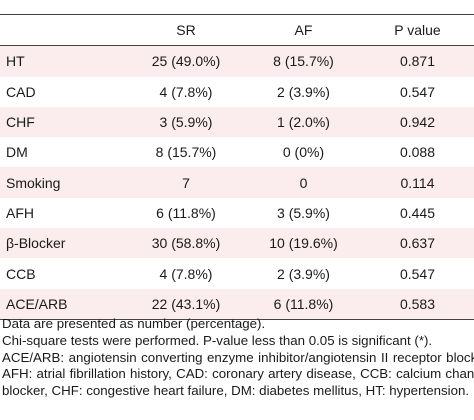 The image size is (474, 420). Describe the element at coordinates (186, 182) in the screenshot. I see `sr-value: 7` at that location.